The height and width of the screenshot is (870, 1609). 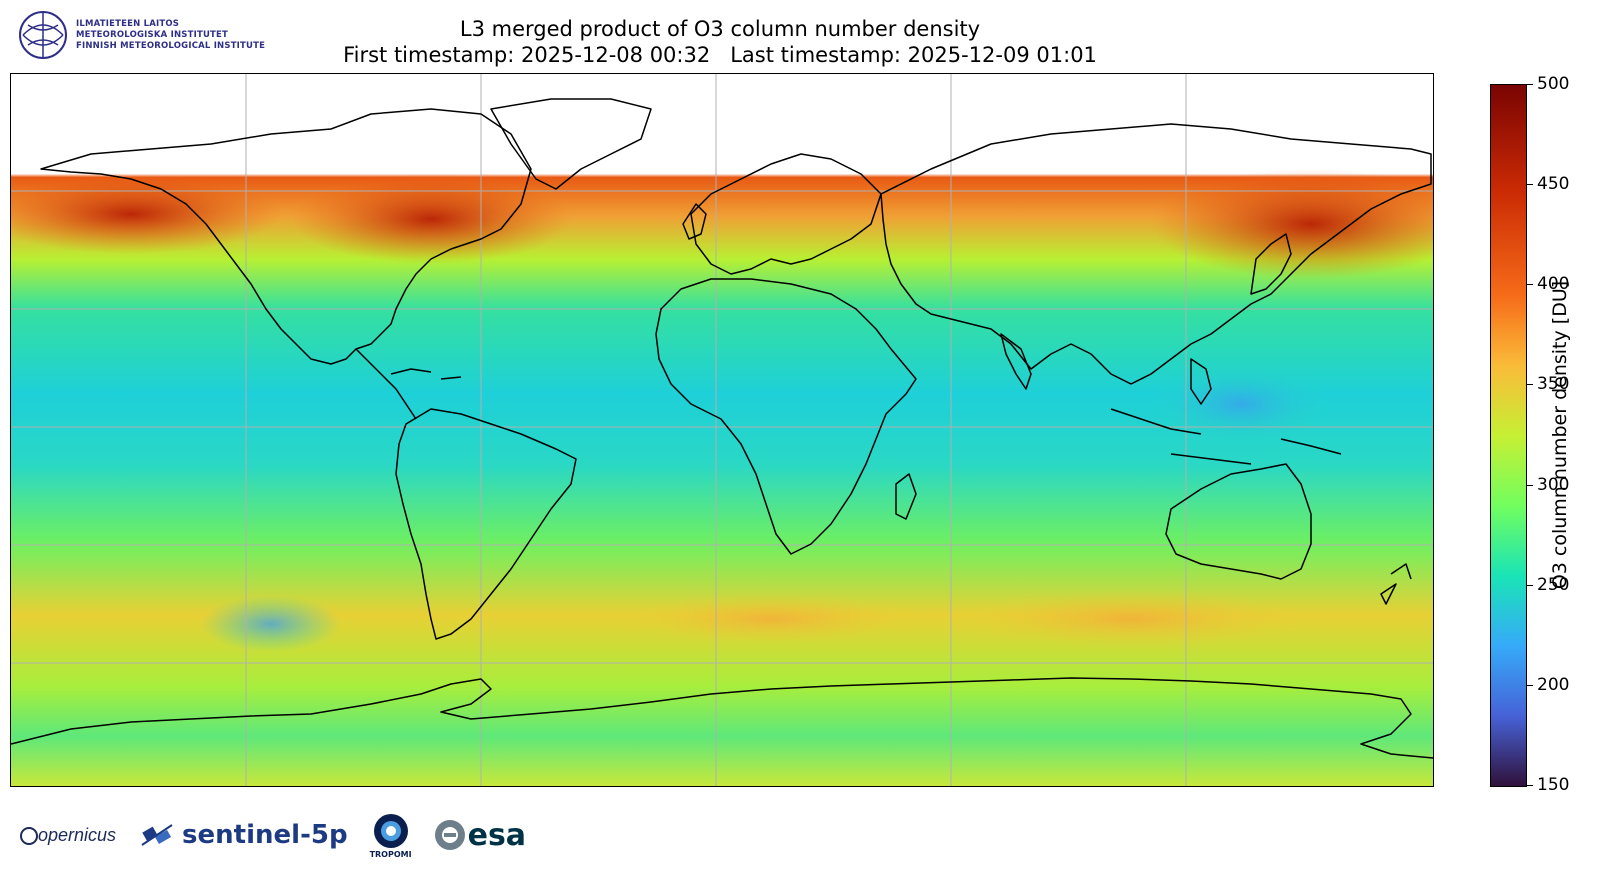 What do you see at coordinates (390, 854) in the screenshot?
I see `tropomi-logo-text: TROPOMI` at bounding box center [390, 854].